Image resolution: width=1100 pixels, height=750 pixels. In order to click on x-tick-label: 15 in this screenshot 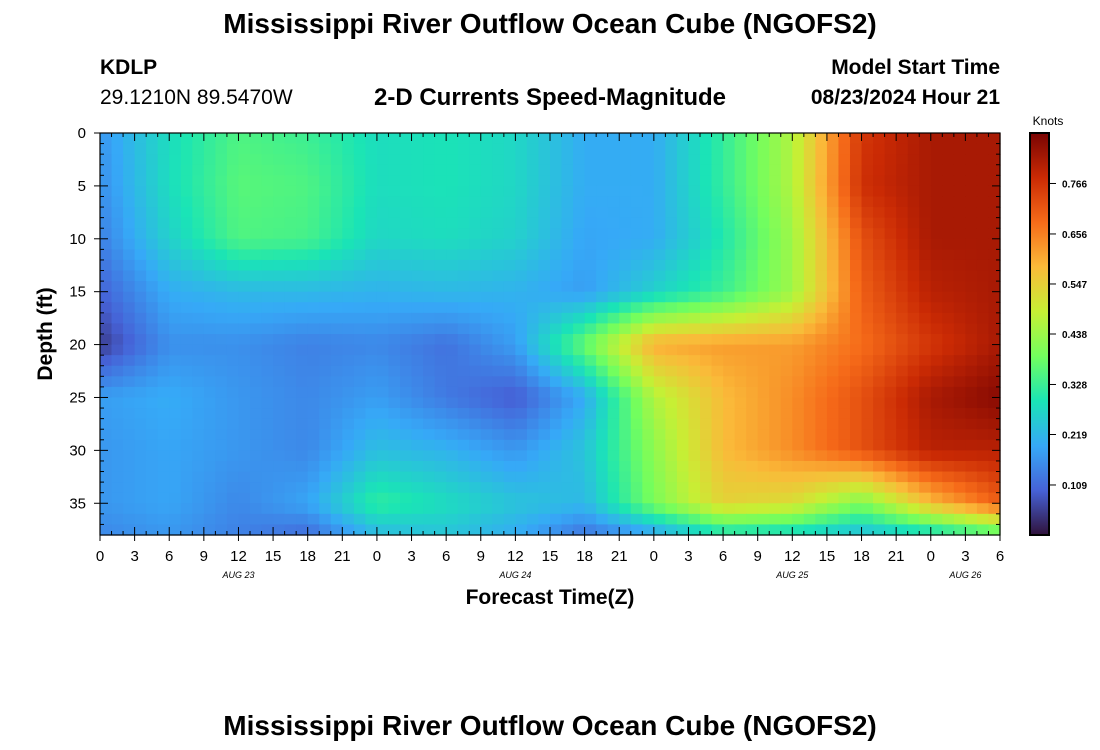, I will do `click(827, 556)`.